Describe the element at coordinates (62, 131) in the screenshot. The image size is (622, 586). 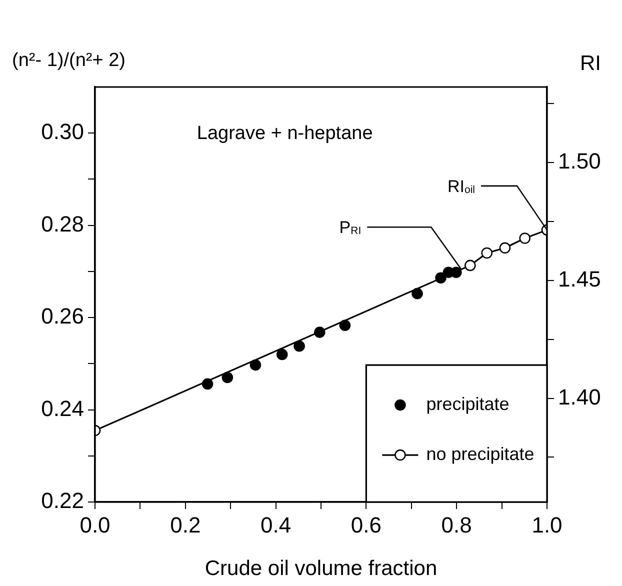
I see `y-tick-label: 0.30` at that location.